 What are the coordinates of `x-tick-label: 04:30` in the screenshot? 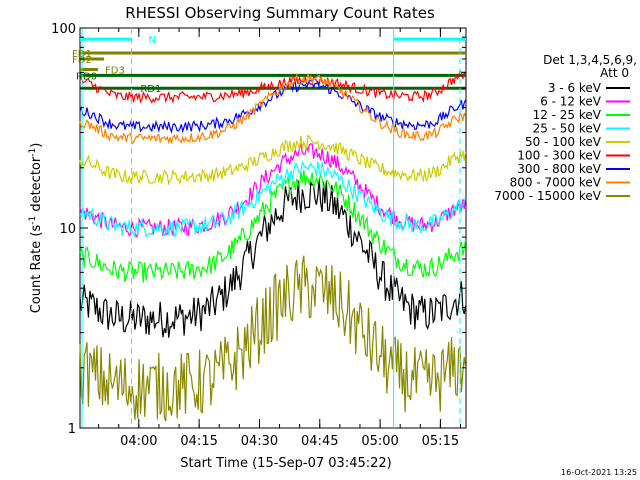 It's located at (259, 441).